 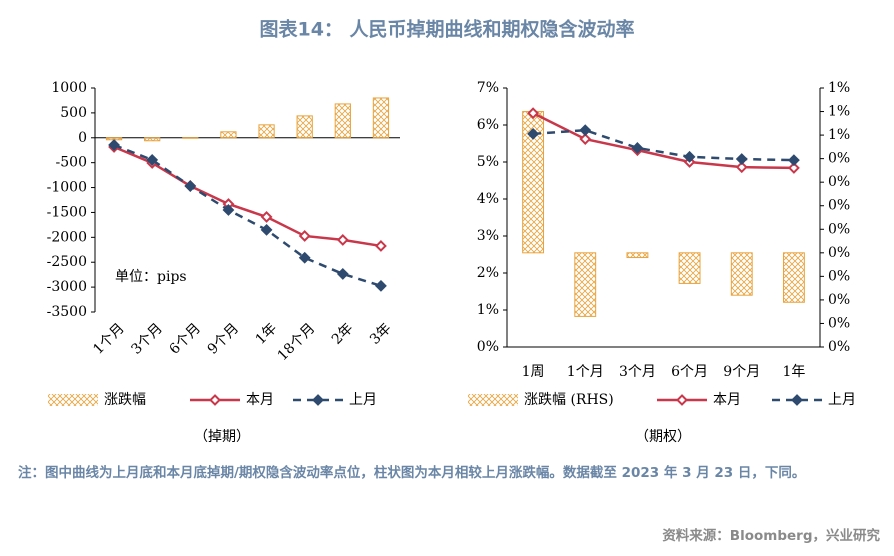 What do you see at coordinates (67, 287) in the screenshot?
I see `y-tick-label: -3000` at bounding box center [67, 287].